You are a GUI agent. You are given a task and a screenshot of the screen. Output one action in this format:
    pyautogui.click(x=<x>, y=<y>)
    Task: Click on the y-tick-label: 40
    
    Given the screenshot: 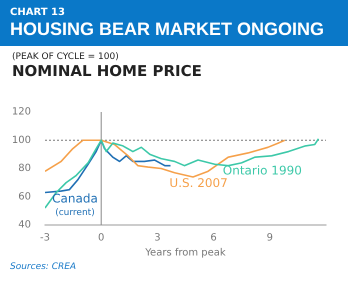 What is the action you would take?
    pyautogui.click(x=24, y=225)
    